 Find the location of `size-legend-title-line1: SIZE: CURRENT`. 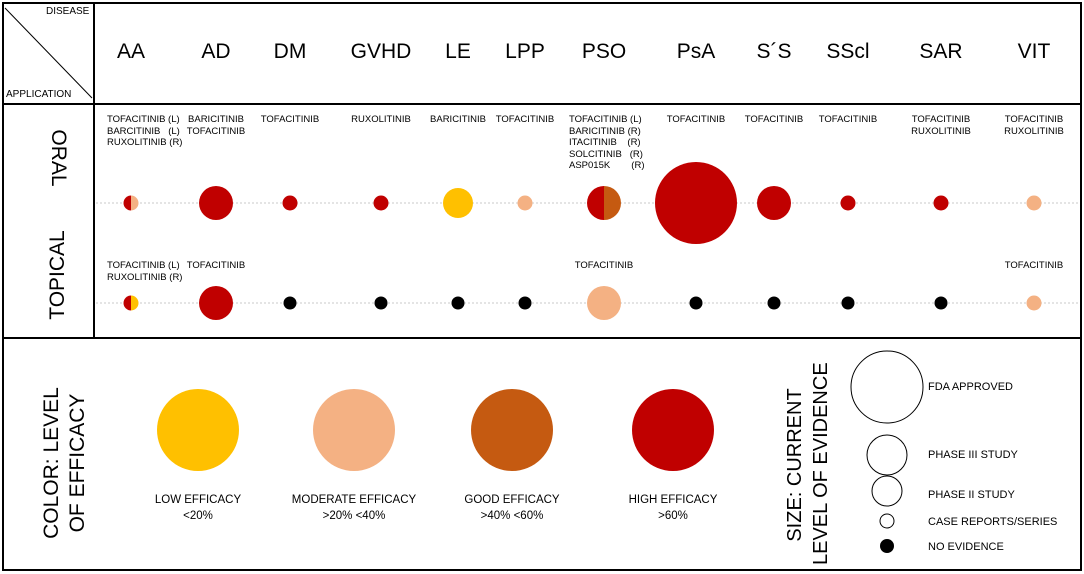

size-legend-title-line1: SIZE: CURRENT is located at coordinates (795, 465).